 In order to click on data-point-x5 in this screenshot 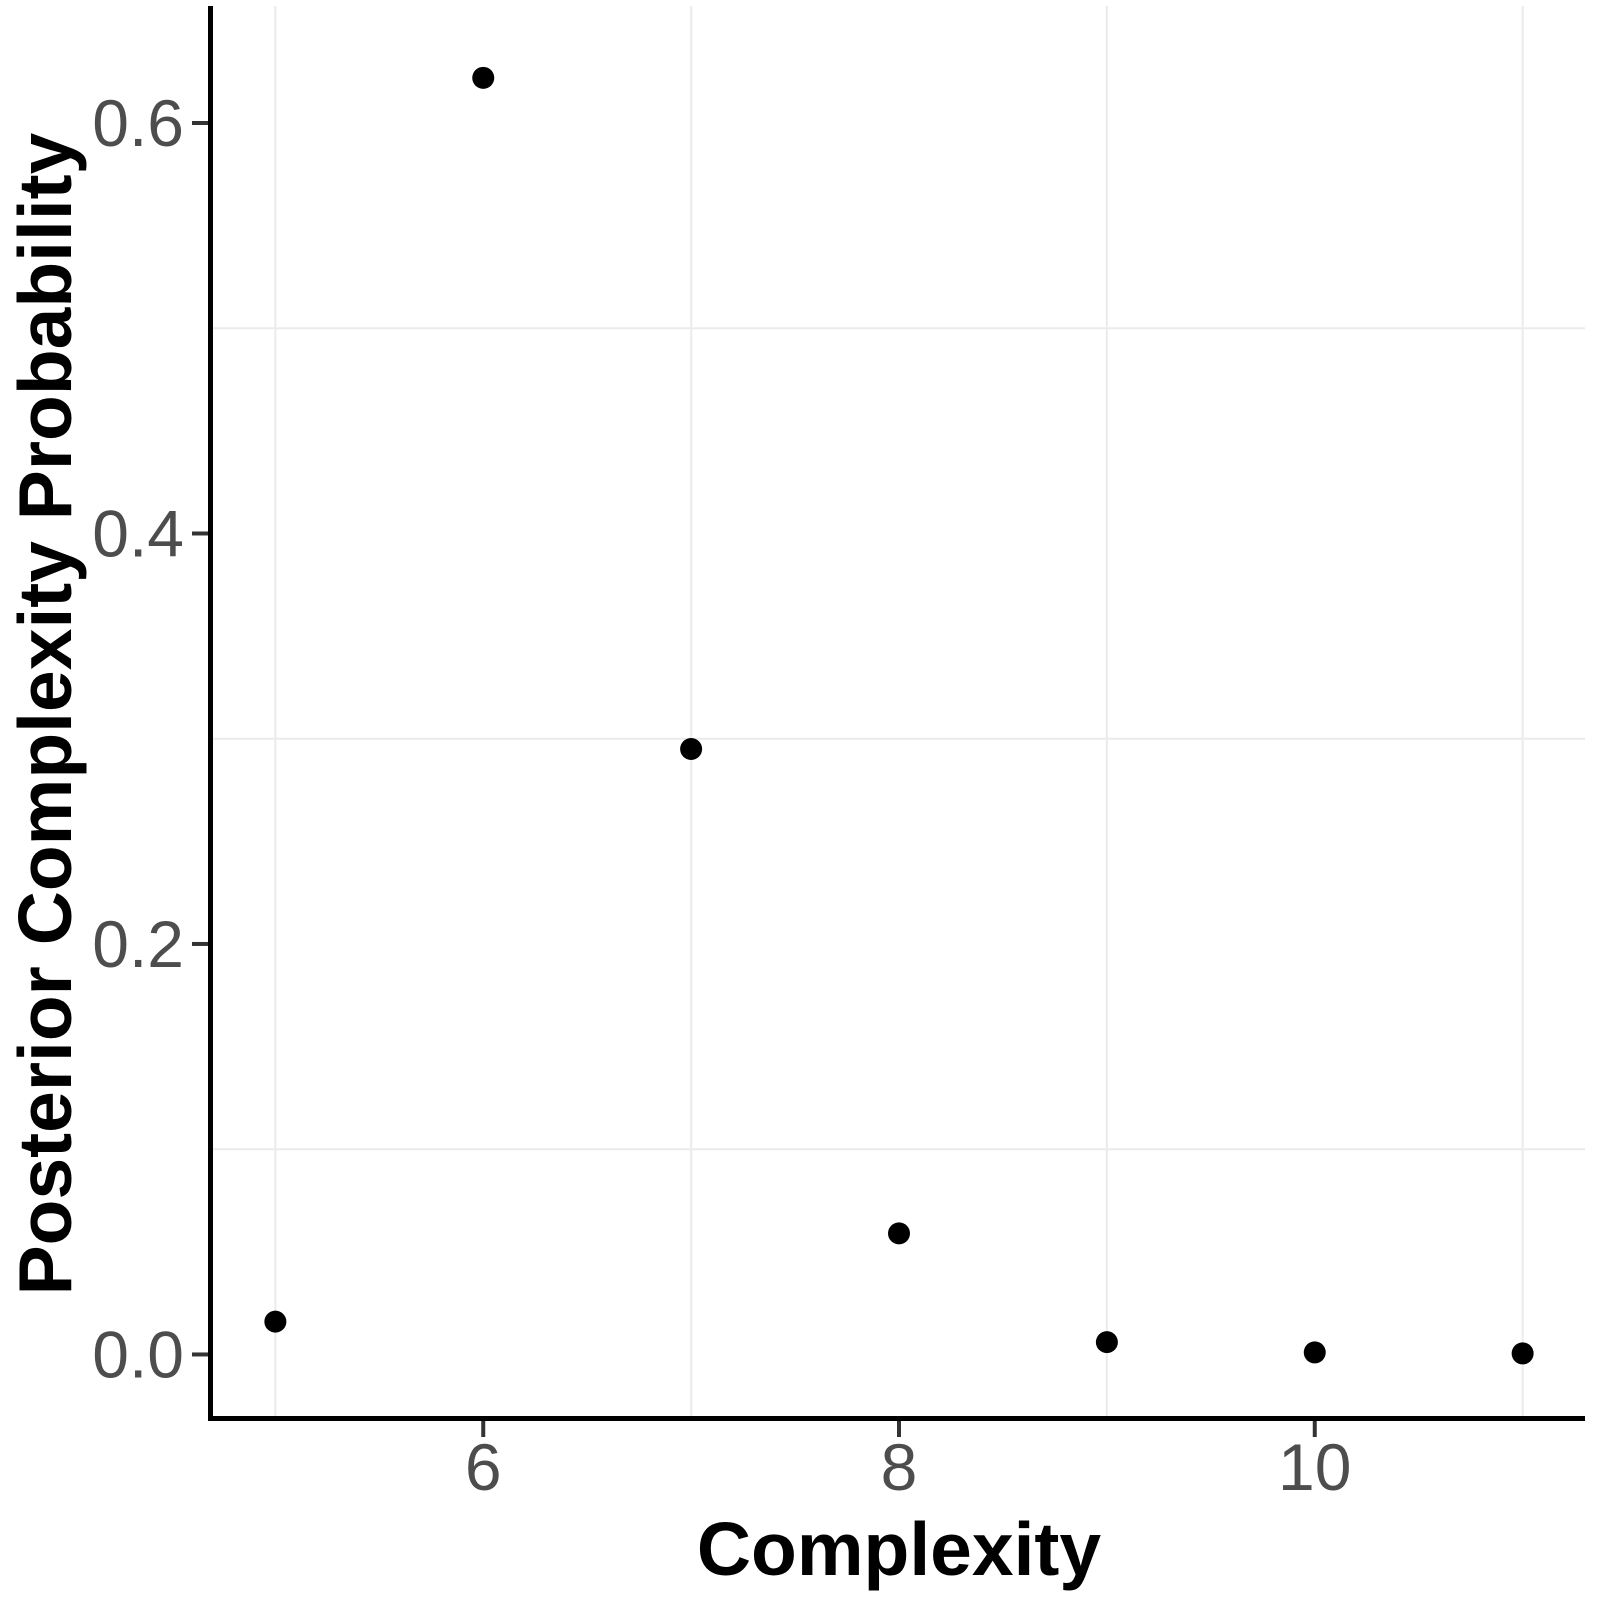, I will do `click(275, 1321)`.